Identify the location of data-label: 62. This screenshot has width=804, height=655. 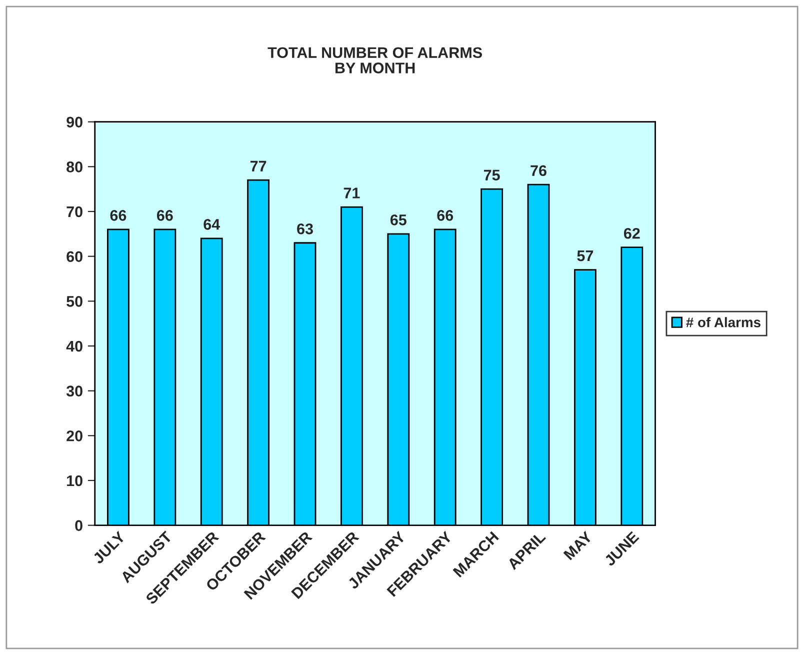
(632, 233).